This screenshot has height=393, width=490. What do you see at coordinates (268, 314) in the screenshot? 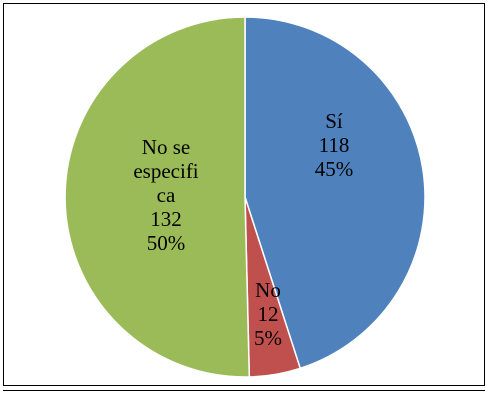
I see `data-label-1: No 12 5%` at bounding box center [268, 314].